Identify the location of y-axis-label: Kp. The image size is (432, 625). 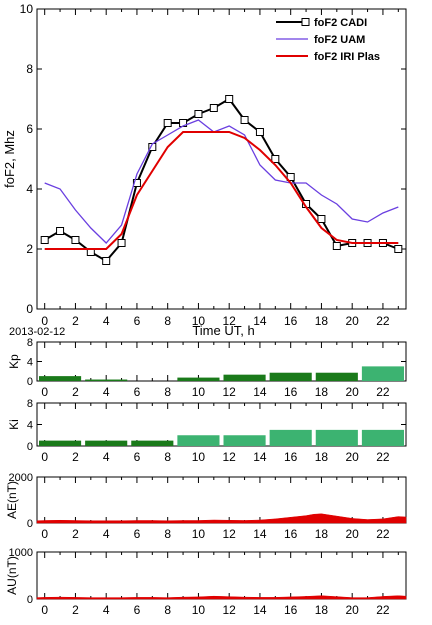
(14, 361).